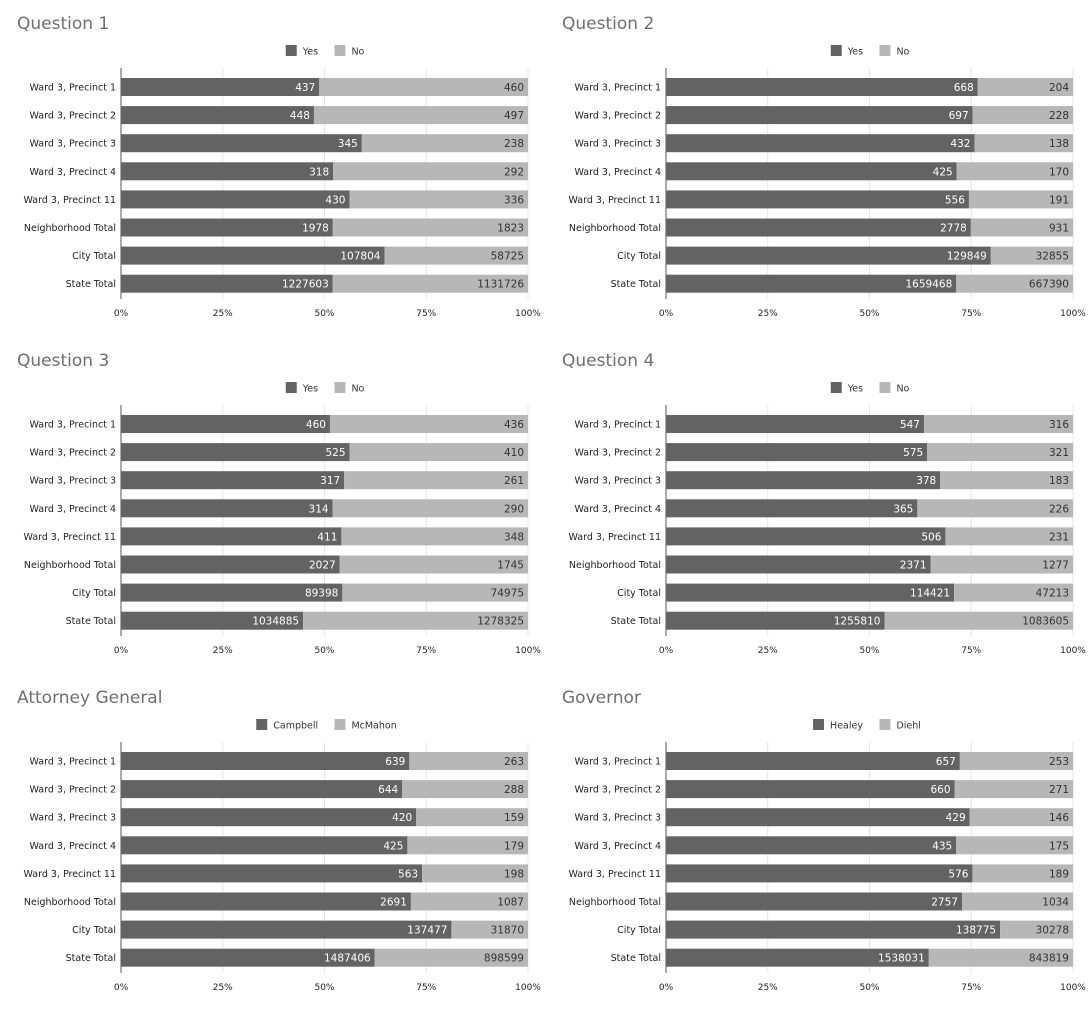  What do you see at coordinates (1055, 566) in the screenshot?
I see `data-label-no: 1277` at bounding box center [1055, 566].